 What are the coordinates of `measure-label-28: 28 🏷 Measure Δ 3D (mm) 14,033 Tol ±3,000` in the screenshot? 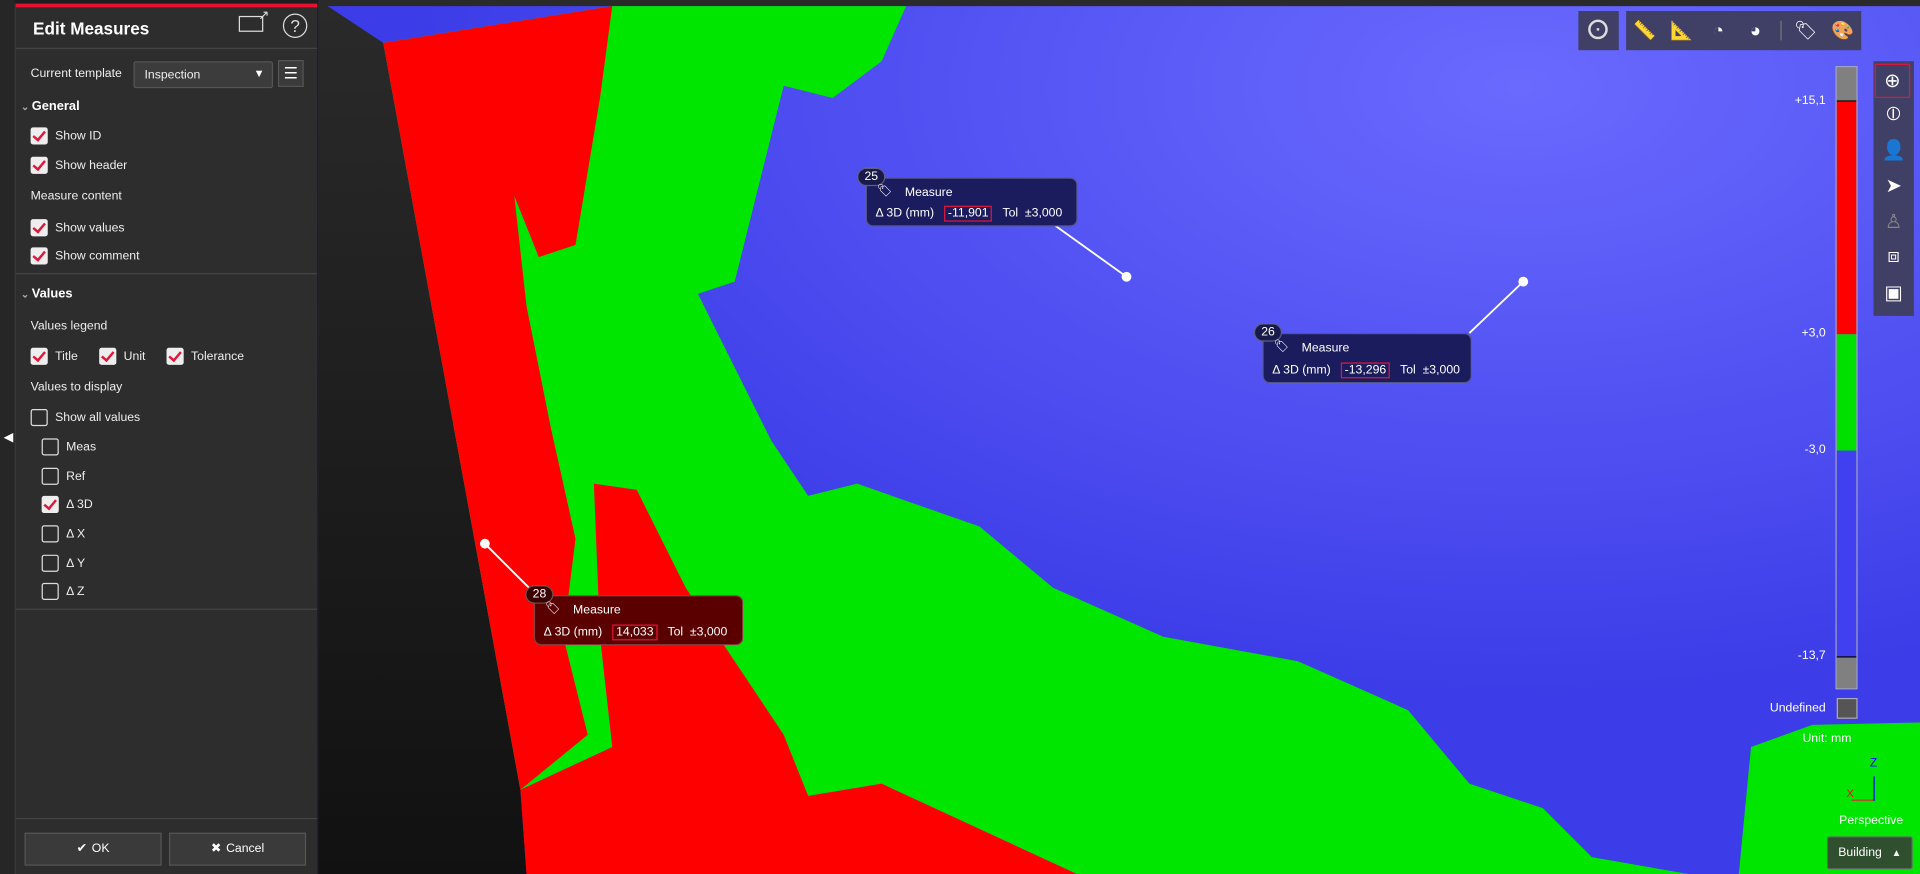 It's located at (634, 615).